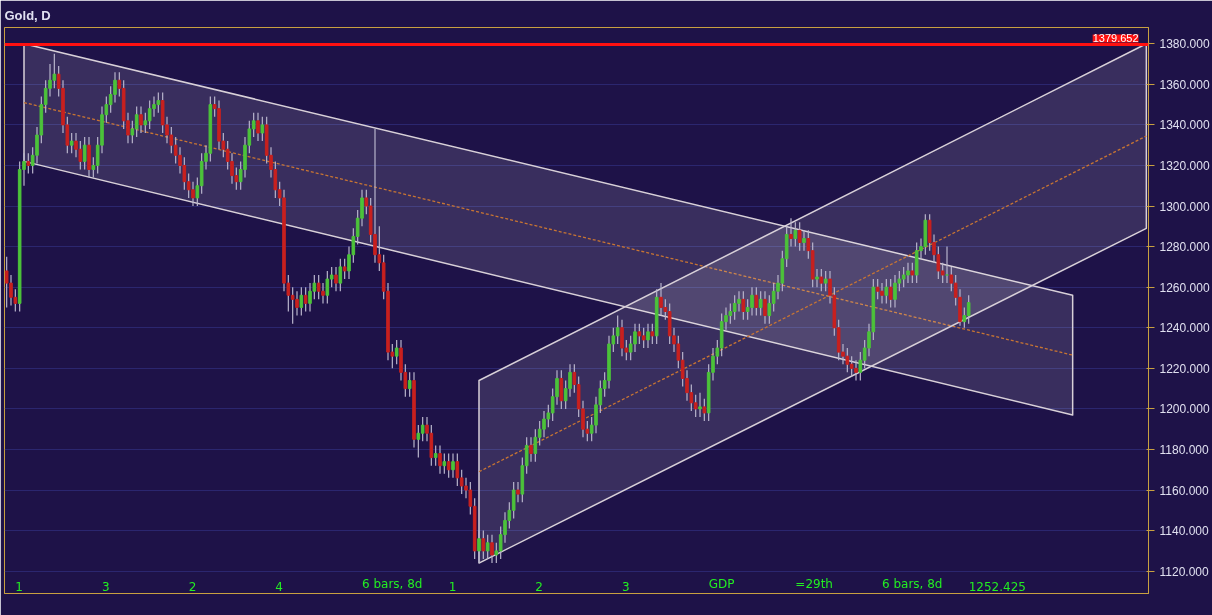  I want to click on y-tick-label: 1320.000, so click(1184, 165).